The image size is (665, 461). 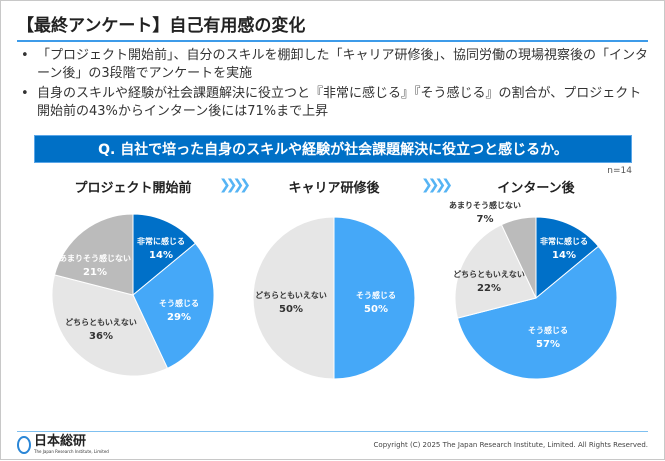 I want to click on slice-value: 36%, so click(x=101, y=336).